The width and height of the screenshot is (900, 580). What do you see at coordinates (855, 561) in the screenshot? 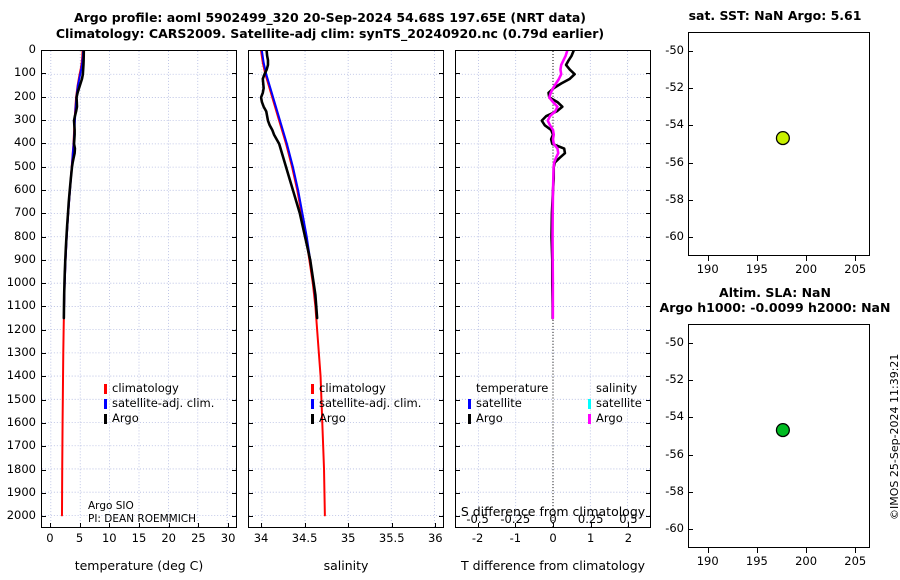
I see `map-lon-tick-label: 205` at bounding box center [855, 561].